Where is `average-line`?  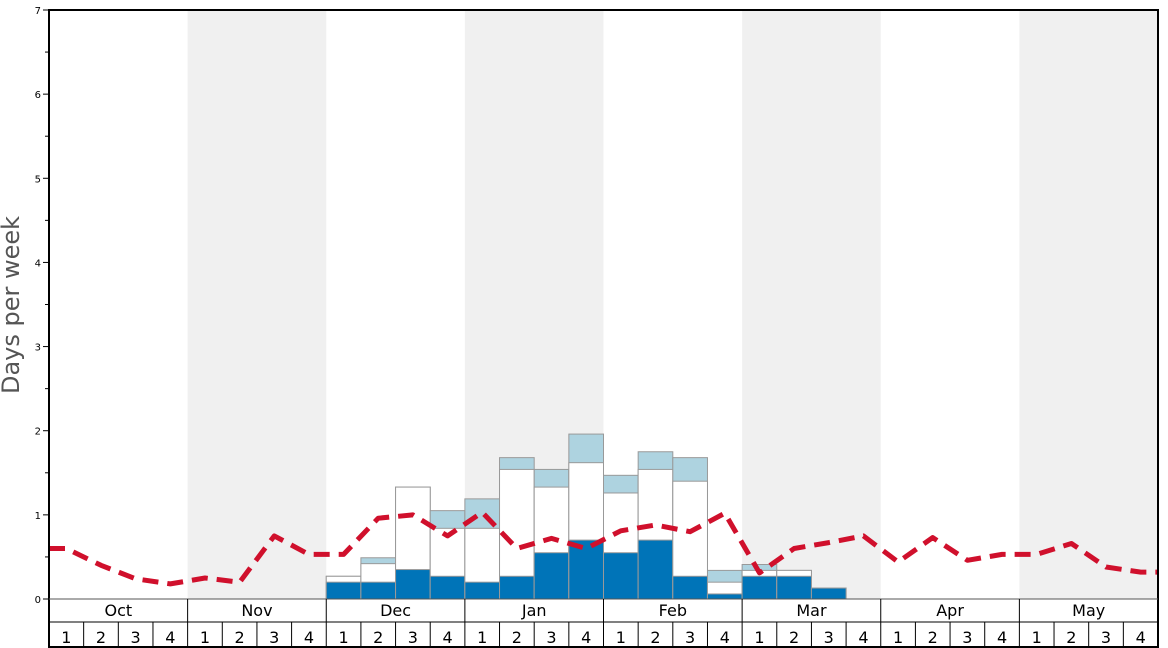 average-line is located at coordinates (603, 548).